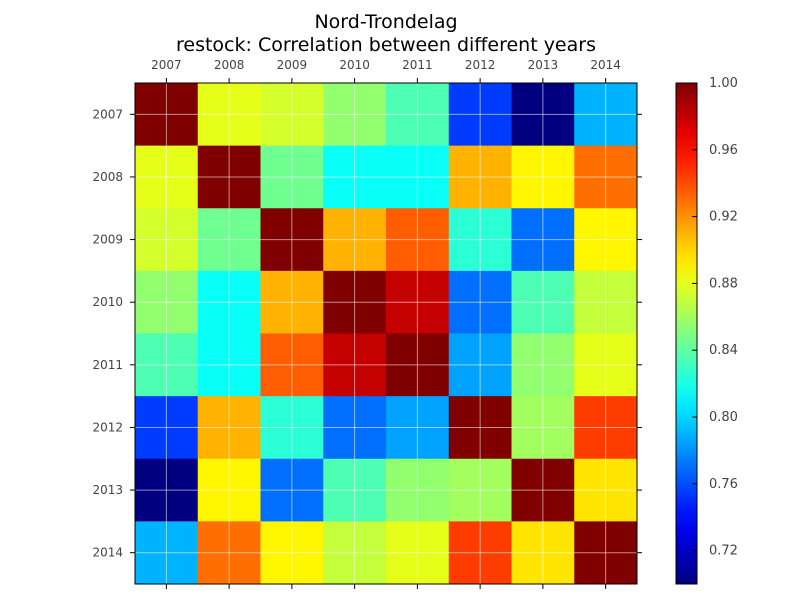  What do you see at coordinates (292, 65) in the screenshot?
I see `x-tick-label: 2009` at bounding box center [292, 65].